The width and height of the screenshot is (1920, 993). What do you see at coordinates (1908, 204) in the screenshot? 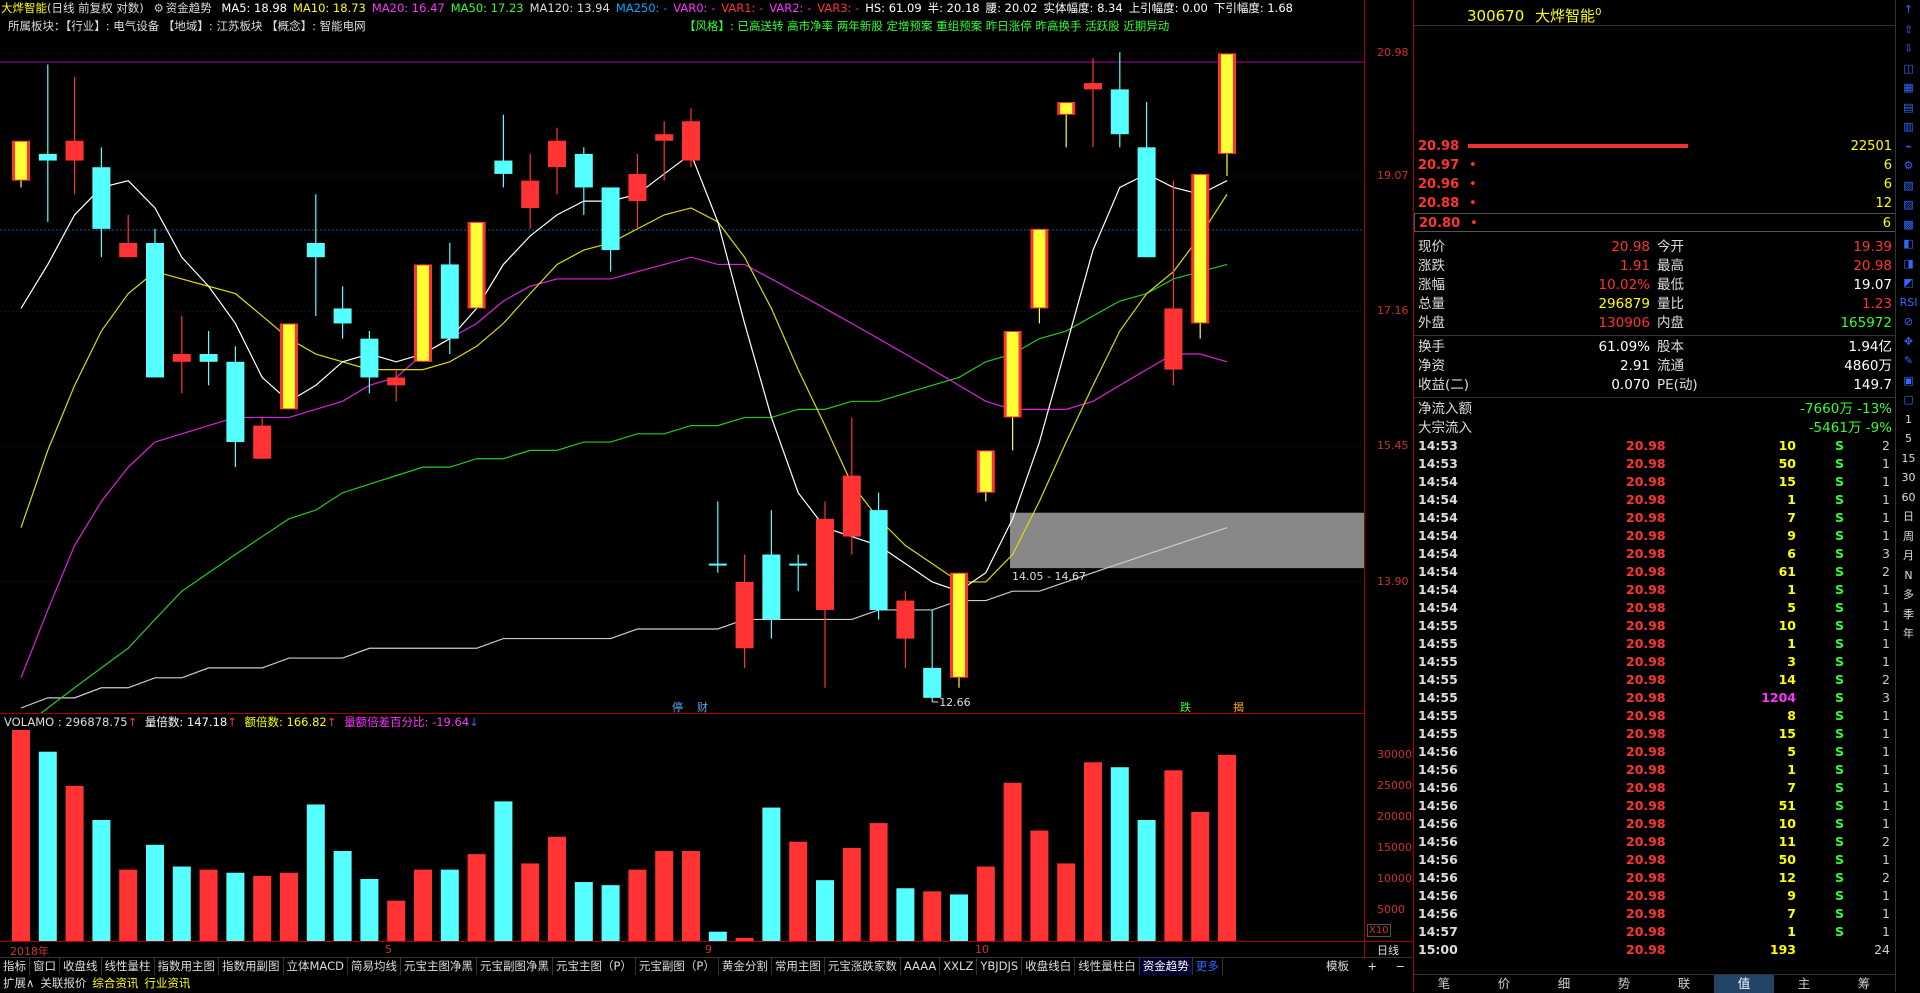
I see `toolbar-button: ▨` at bounding box center [1908, 204].